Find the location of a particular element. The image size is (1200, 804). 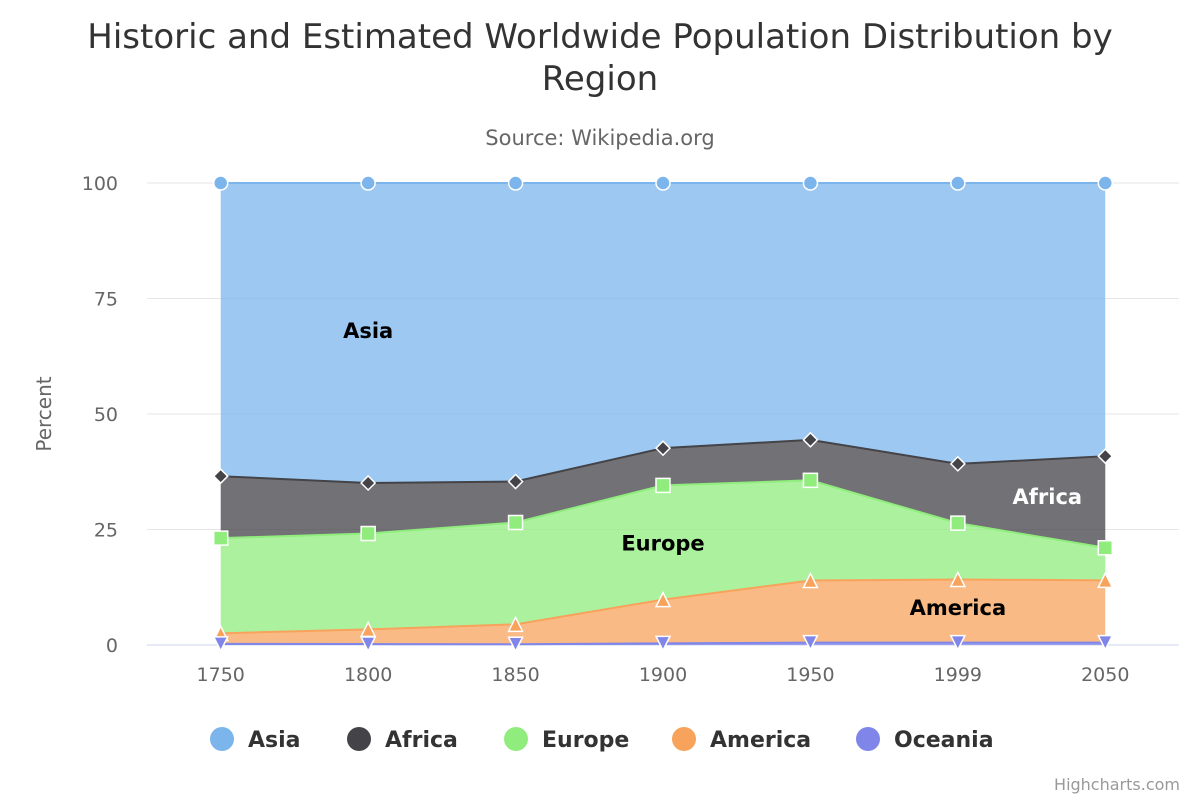

legend-item-america: America is located at coordinates (741, 740).